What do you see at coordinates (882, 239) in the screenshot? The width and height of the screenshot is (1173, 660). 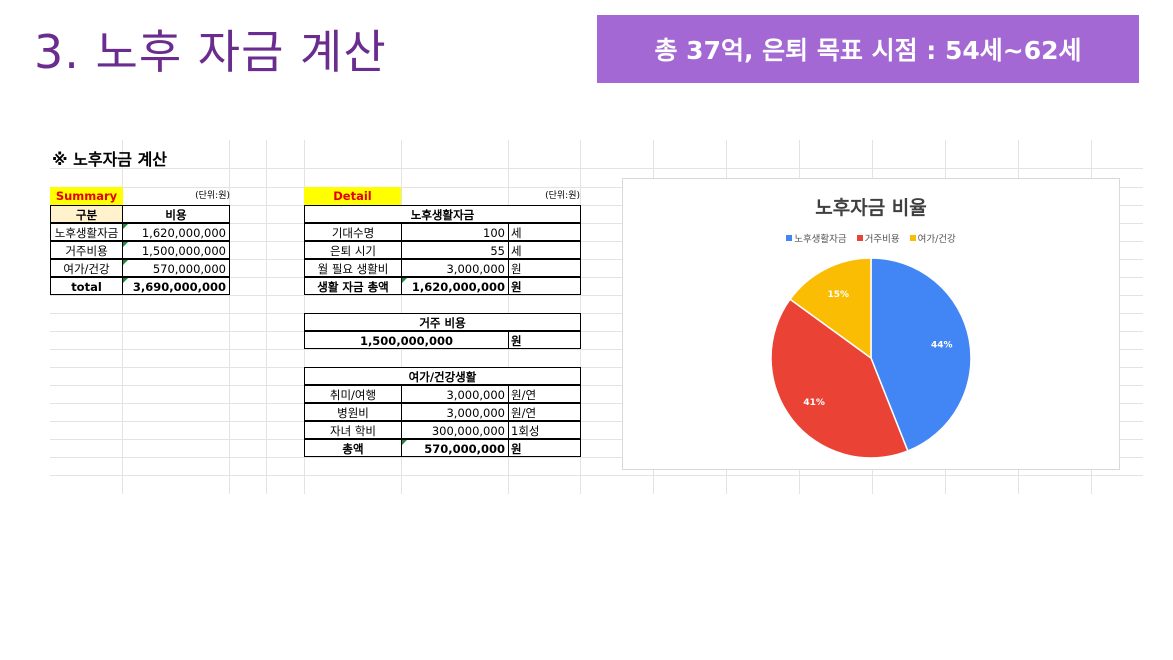 I see `legend-label: 거주비용` at bounding box center [882, 239].